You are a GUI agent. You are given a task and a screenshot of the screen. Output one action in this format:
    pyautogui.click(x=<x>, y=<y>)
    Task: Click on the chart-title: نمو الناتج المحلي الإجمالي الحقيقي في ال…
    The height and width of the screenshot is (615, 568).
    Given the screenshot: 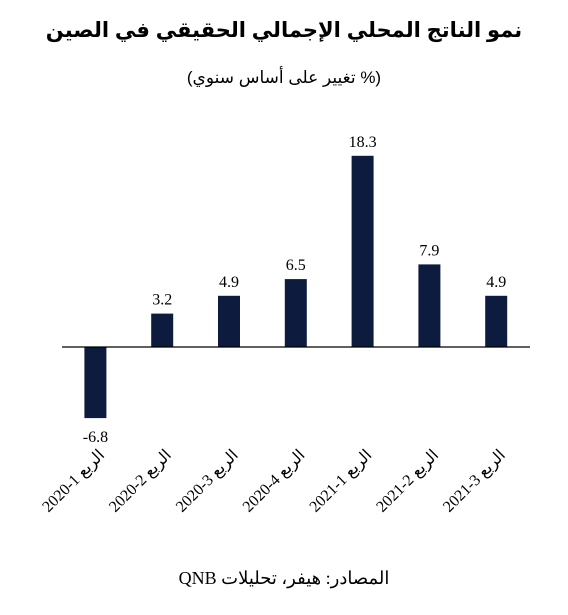 What is the action you would take?
    pyautogui.click(x=284, y=30)
    